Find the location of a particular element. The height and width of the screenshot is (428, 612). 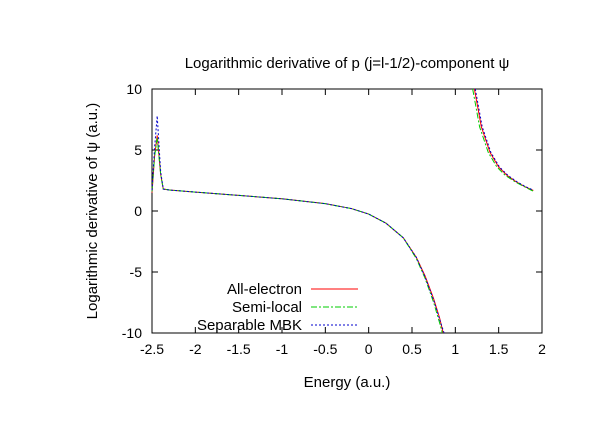

series-line-all-electron is located at coordinates (503, 139).